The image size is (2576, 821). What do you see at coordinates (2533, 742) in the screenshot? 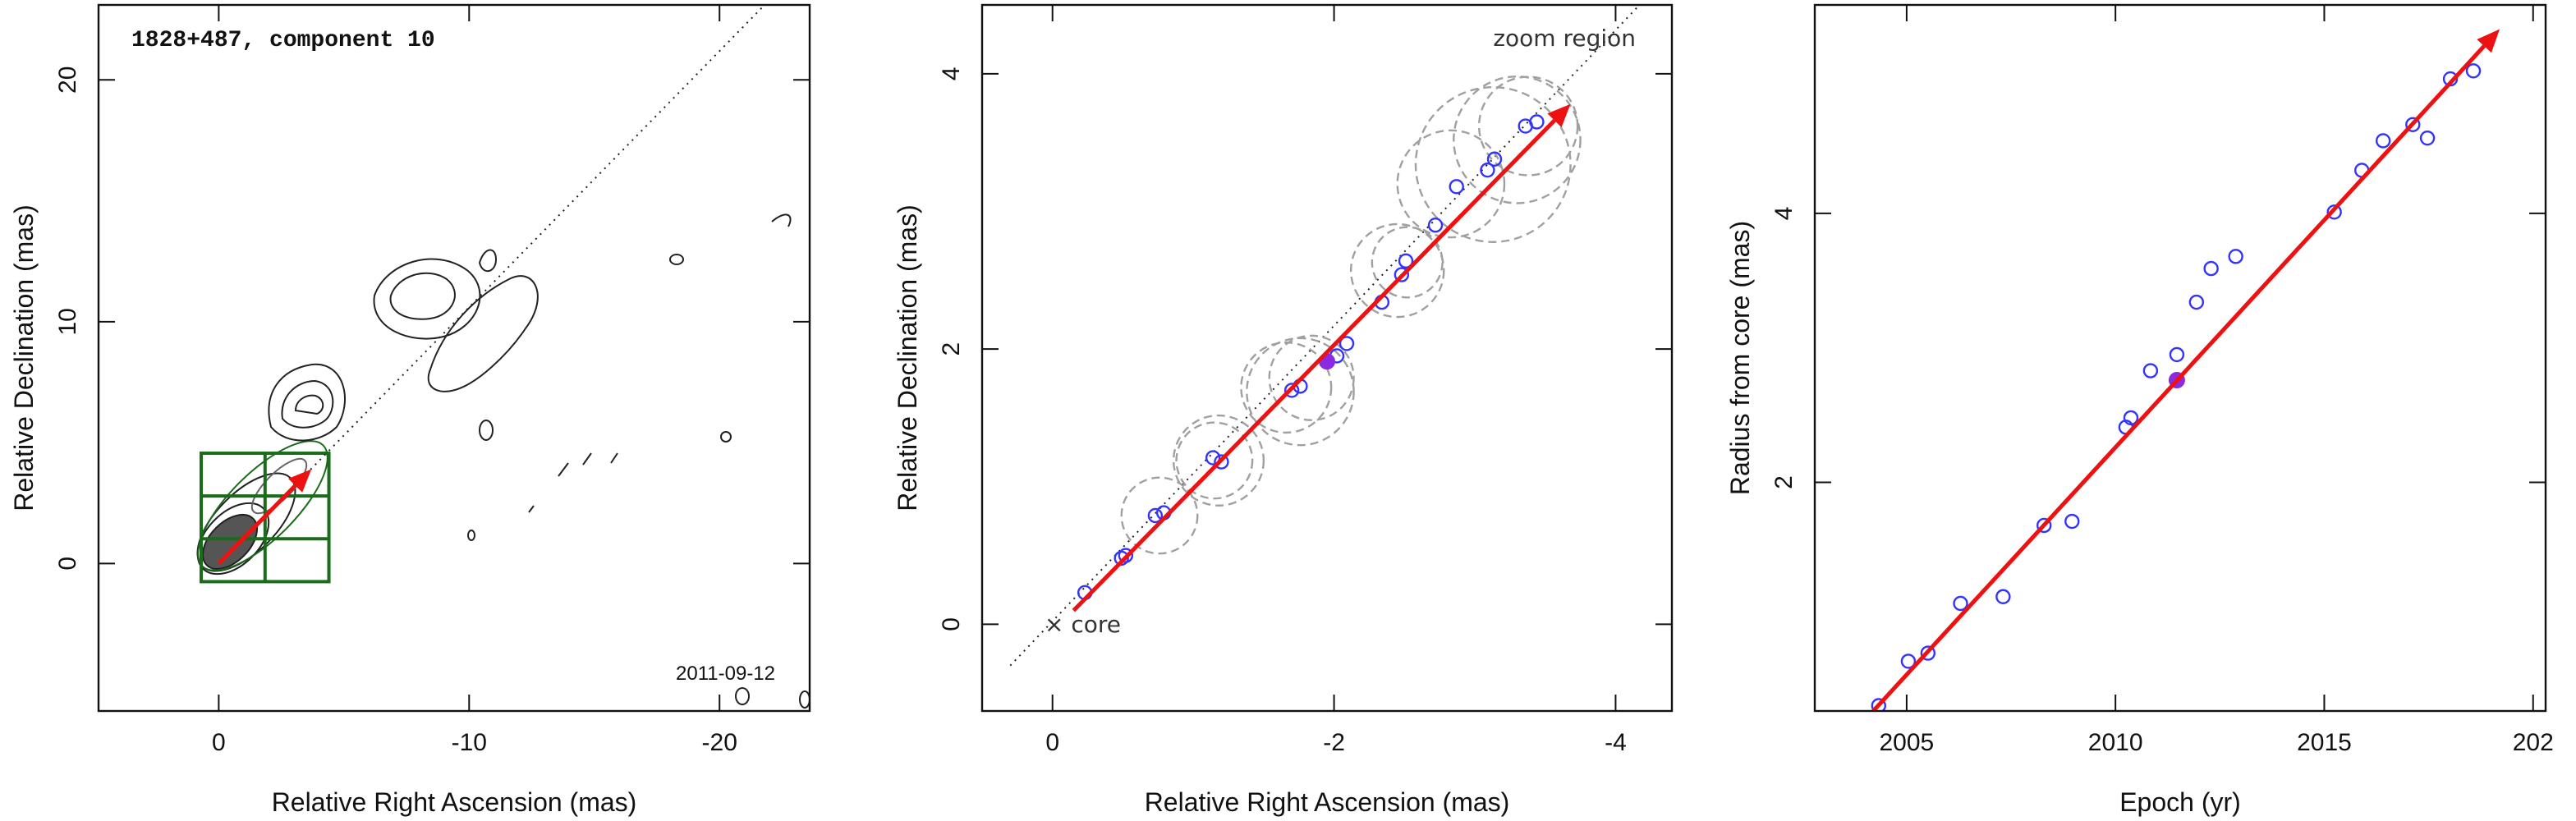
I see `x-tick-label: 202` at bounding box center [2533, 742].